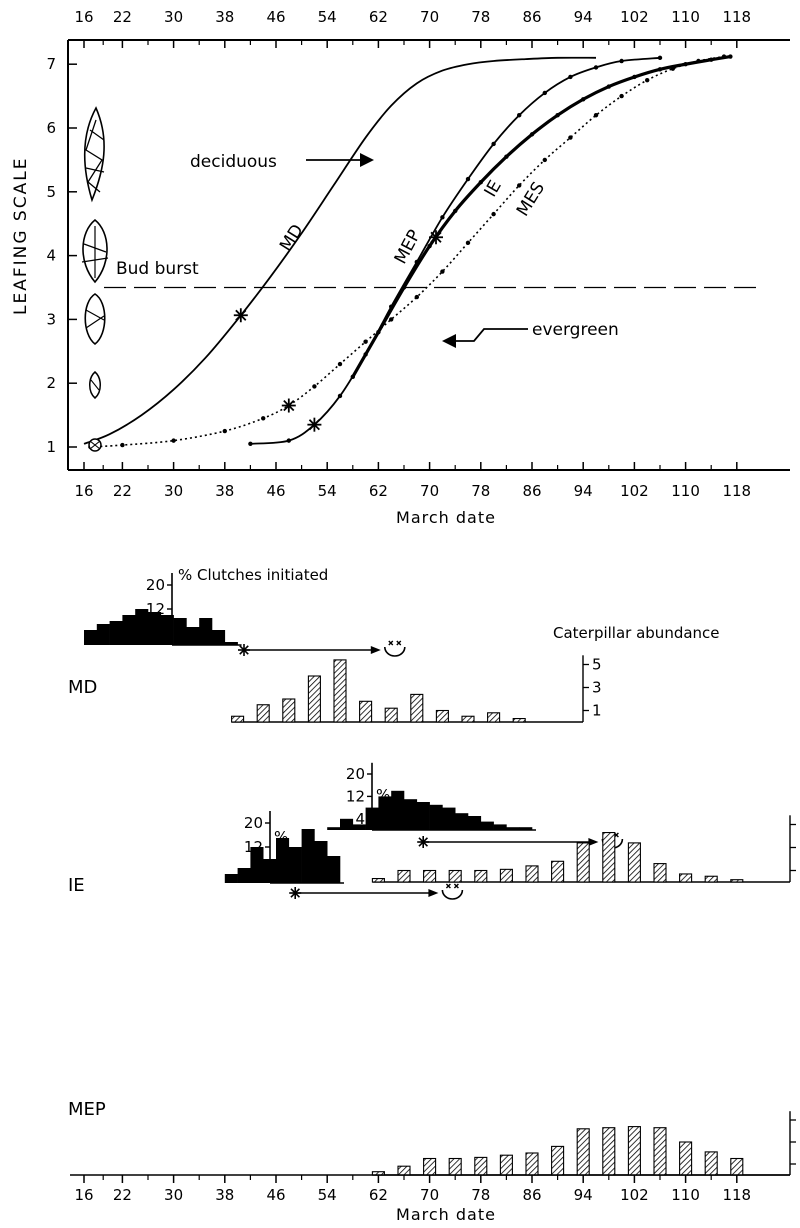 This screenshot has width=800, height=1228. Describe the element at coordinates (87, 1109) in the screenshot. I see `row-label-mep: MEP` at that location.